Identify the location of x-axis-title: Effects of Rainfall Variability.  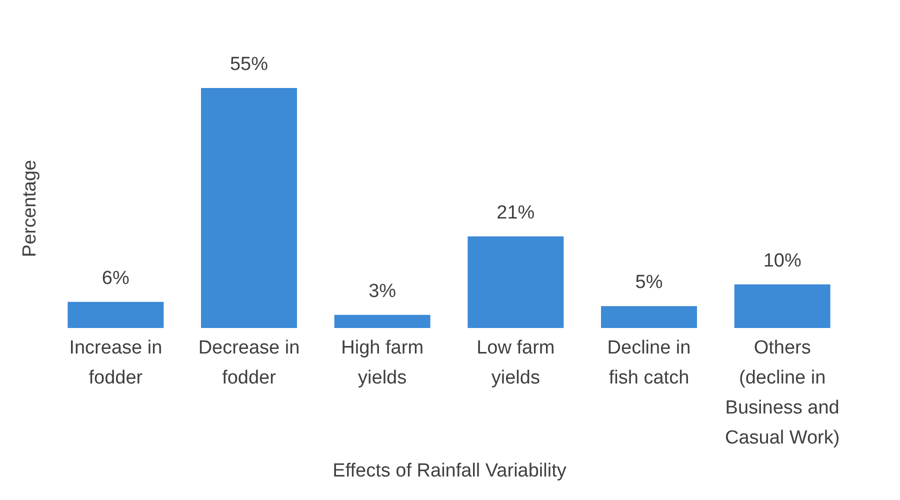
(449, 471).